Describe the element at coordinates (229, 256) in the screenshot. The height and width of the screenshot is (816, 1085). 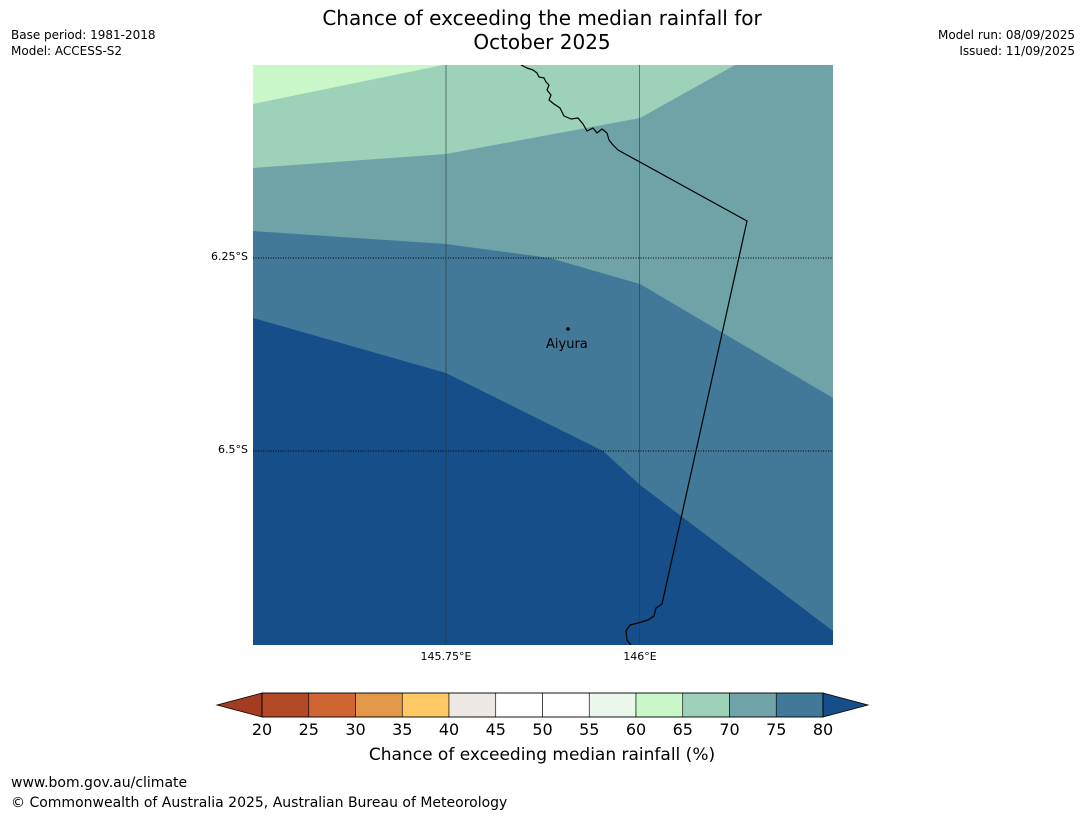
I see `lat-label-6-25: 6.25°S` at that location.